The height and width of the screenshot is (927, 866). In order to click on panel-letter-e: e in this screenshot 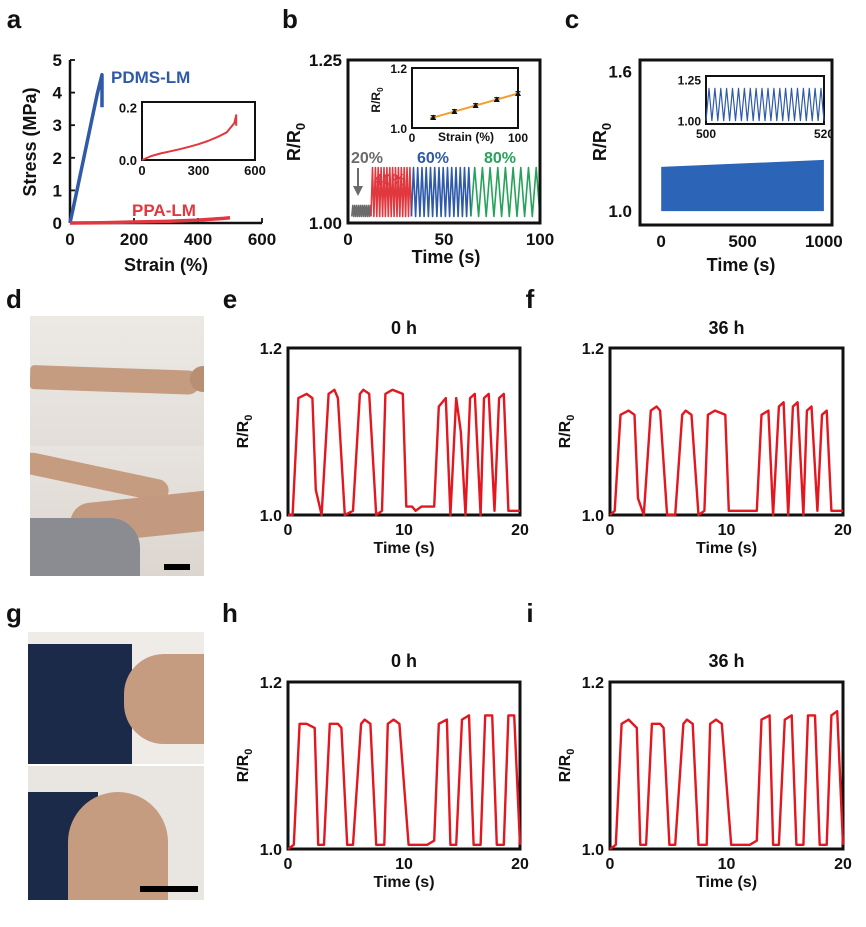, I will do `click(230, 299)`.